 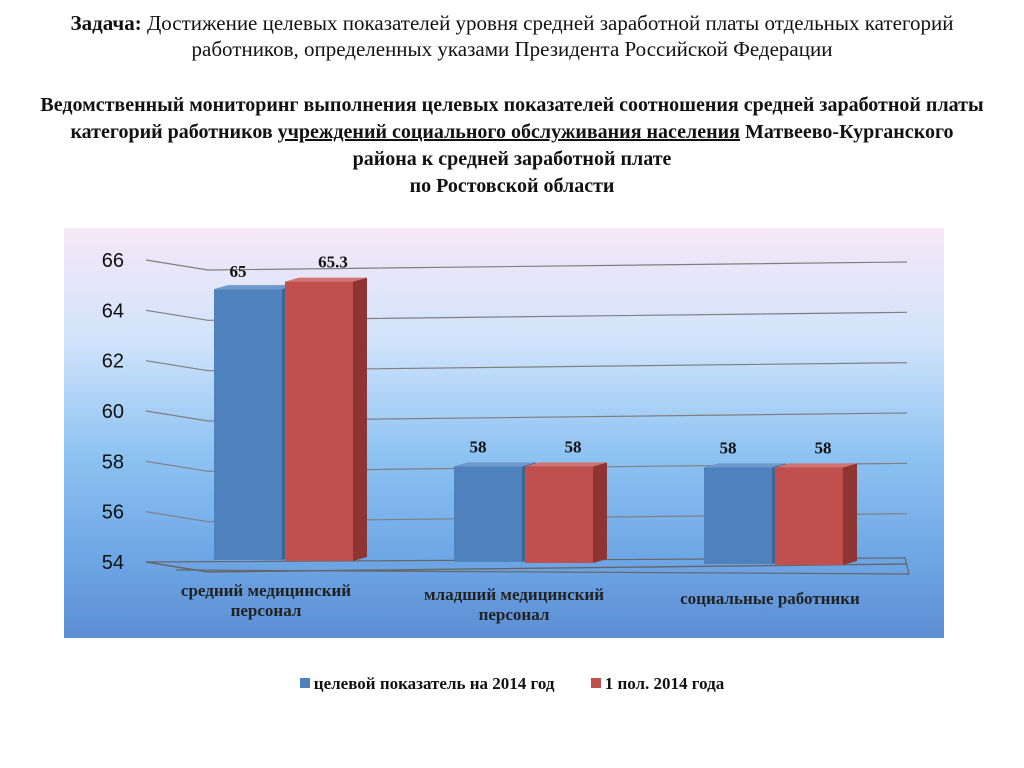 What do you see at coordinates (113, 563) in the screenshot?
I see `y-tick-54: 54` at bounding box center [113, 563].